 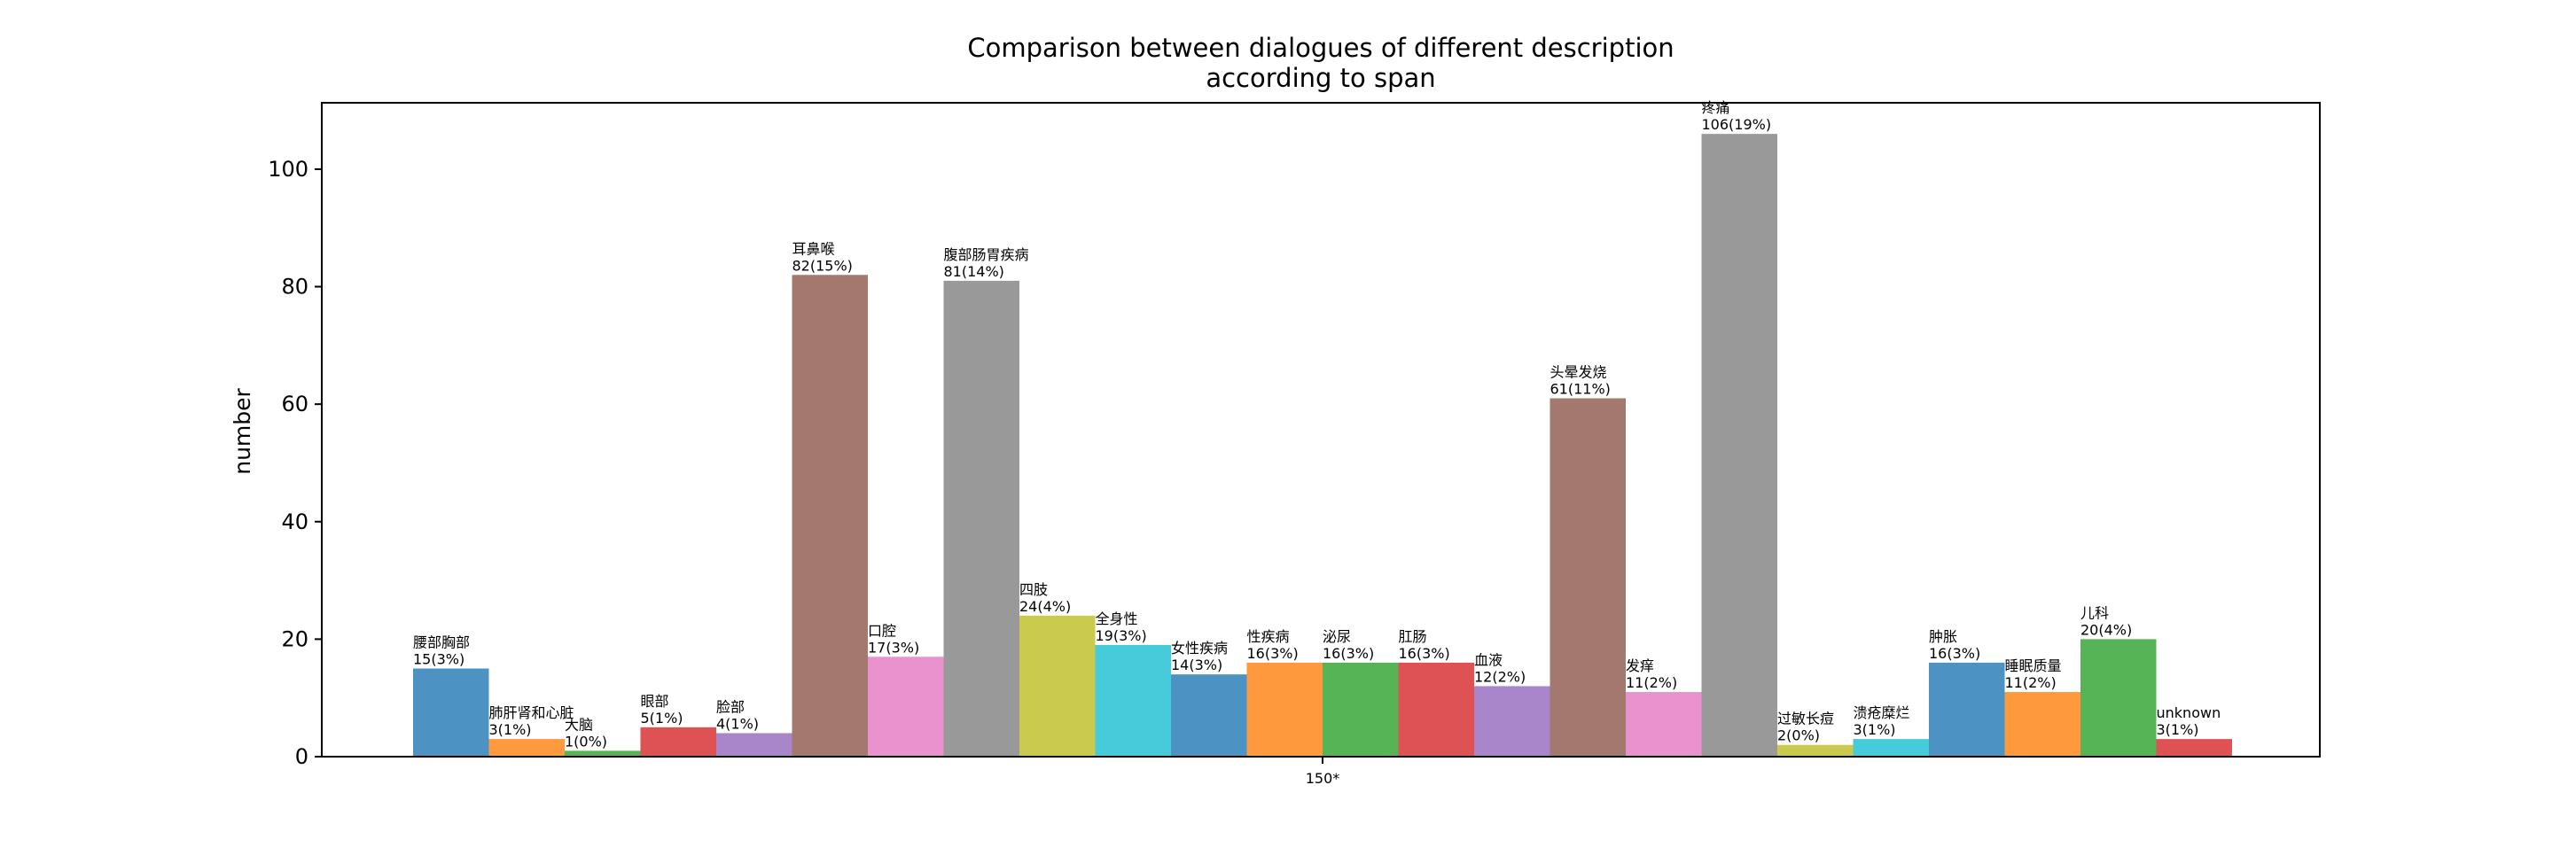 What do you see at coordinates (1199, 649) in the screenshot?
I see `bar-label-name-10: 女性疾病` at bounding box center [1199, 649].